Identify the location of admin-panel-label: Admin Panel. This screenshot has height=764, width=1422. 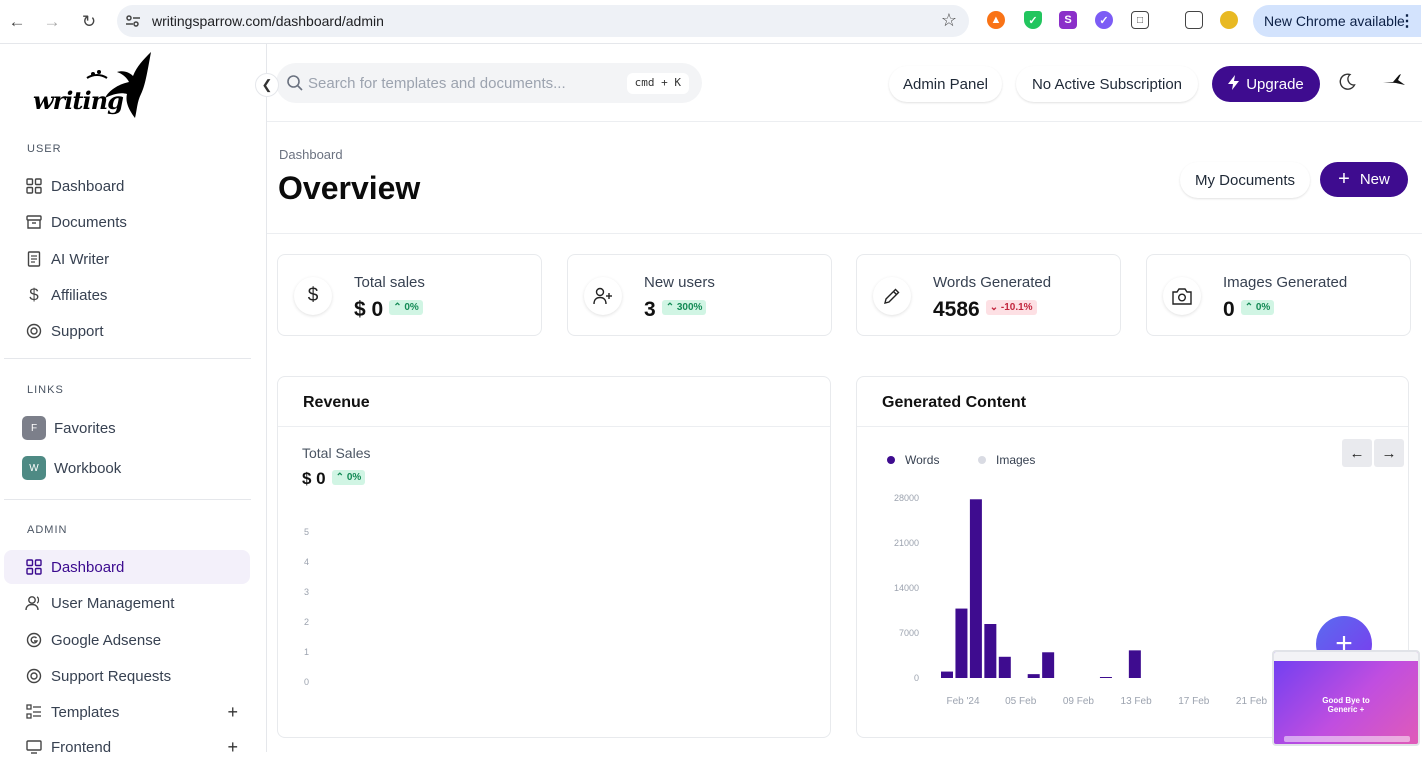
(945, 84).